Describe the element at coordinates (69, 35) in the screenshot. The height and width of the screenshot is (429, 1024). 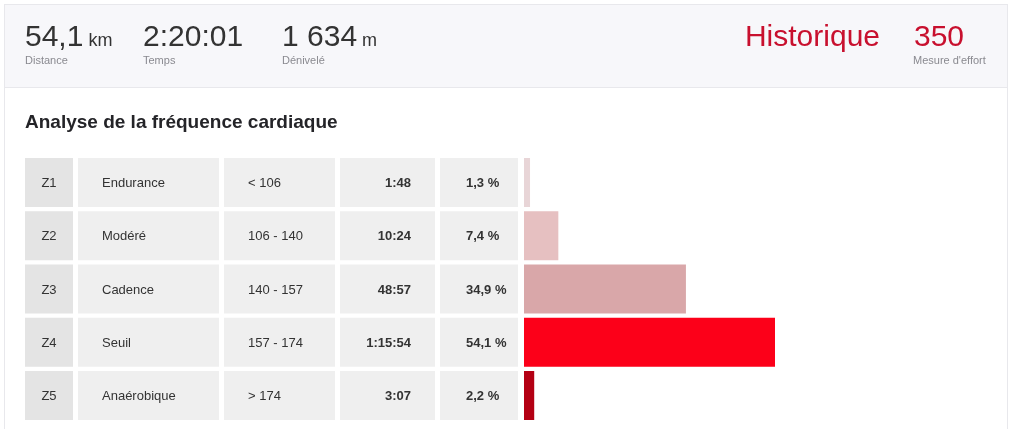
I see `text: 54,1 km` at that location.